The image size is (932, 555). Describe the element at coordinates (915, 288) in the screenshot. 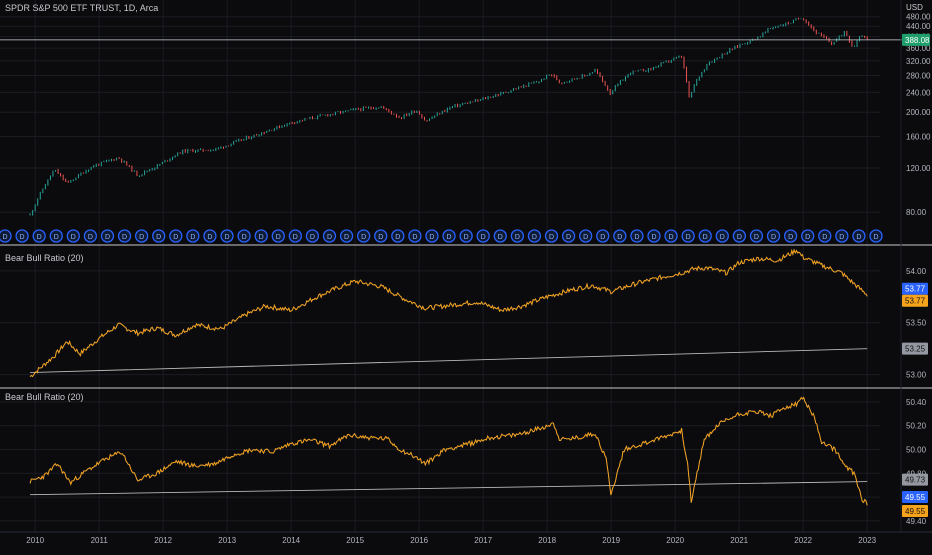

I see `indicator1-badge-blue` at that location.